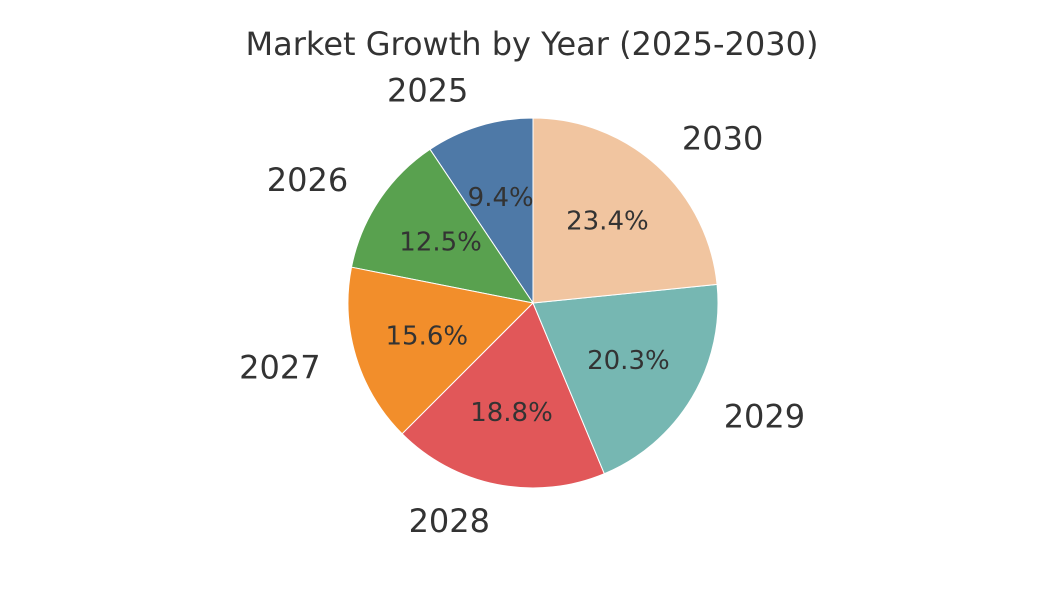  What do you see at coordinates (426, 336) in the screenshot?
I see `percent-label-2027: 15.6%` at bounding box center [426, 336].